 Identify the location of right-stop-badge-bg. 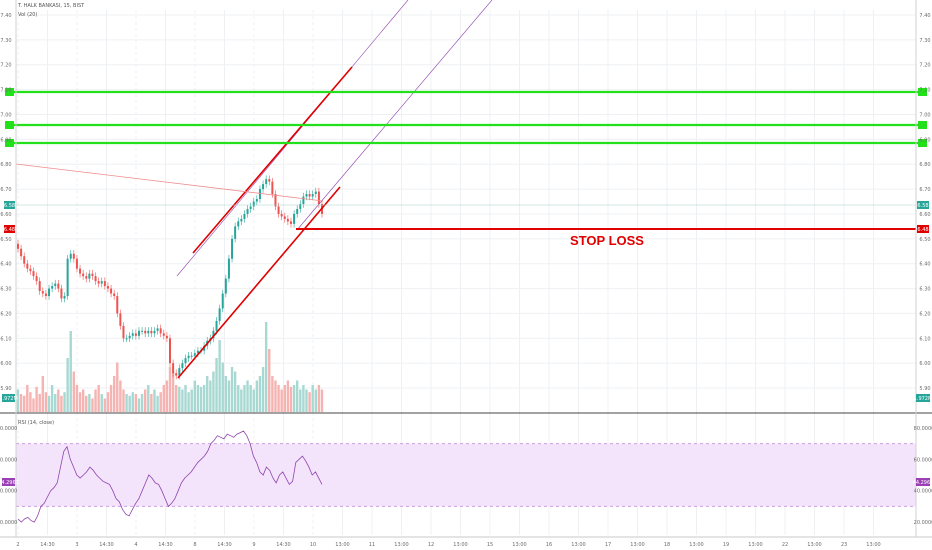
(923, 229).